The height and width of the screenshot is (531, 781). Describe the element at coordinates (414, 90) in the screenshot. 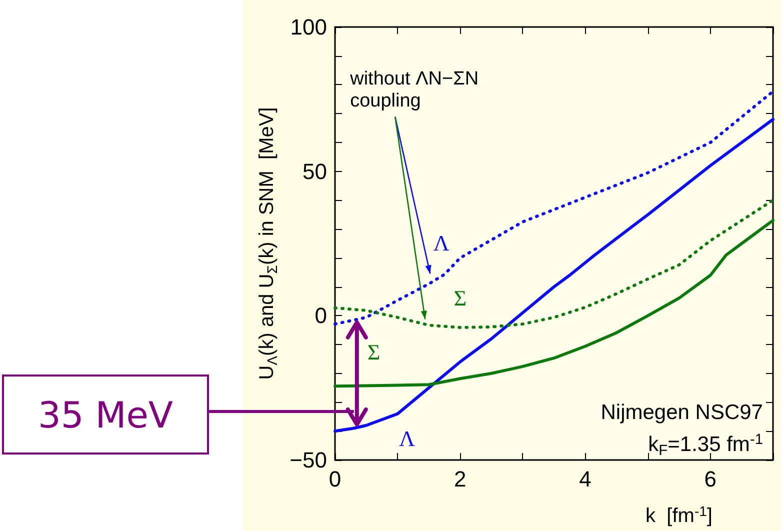

I see `annotation: without ΛN−ΣN coupling` at that location.